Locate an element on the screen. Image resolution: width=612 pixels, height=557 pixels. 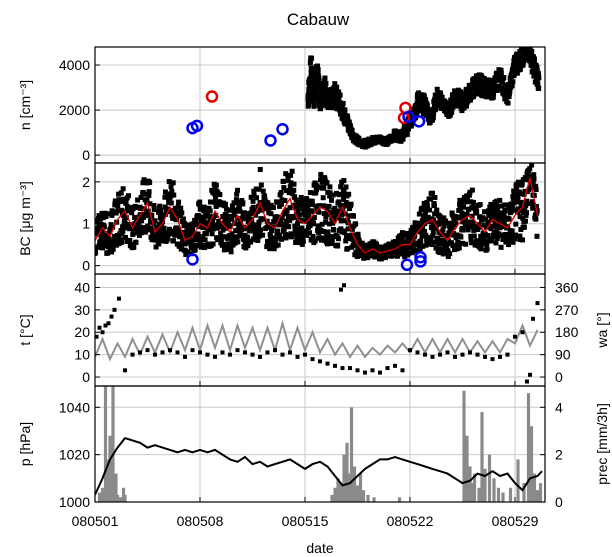
y-axis-label: n [cm⁻³] is located at coordinates (25, 105).